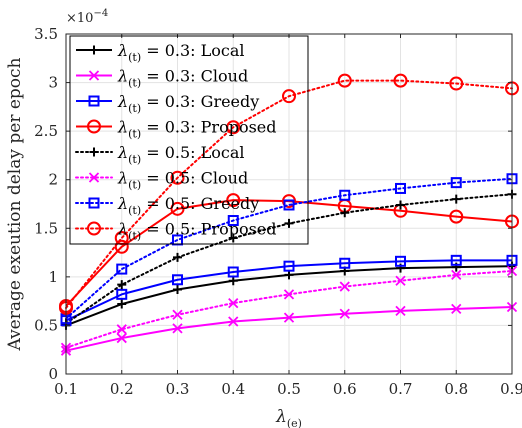 The image size is (522, 428). I want to click on legend-entry: λ(t) = 0.3: Greedy, so click(167, 103).